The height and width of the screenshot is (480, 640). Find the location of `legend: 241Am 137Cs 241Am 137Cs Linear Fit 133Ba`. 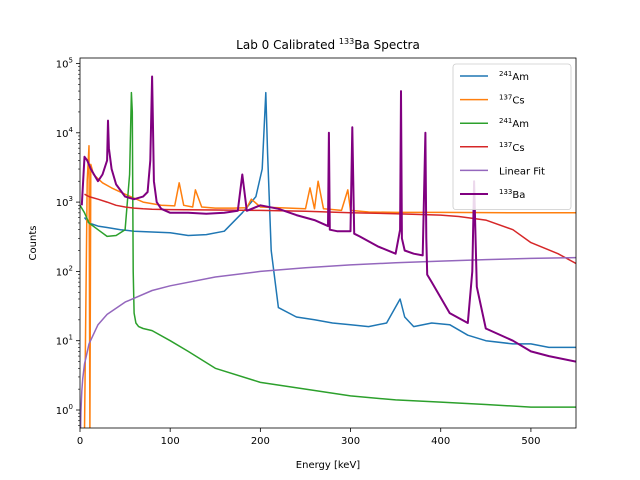

legend: 241Am 137Cs 241Am 137Cs Linear Fit 133Ba is located at coordinates (512, 137).